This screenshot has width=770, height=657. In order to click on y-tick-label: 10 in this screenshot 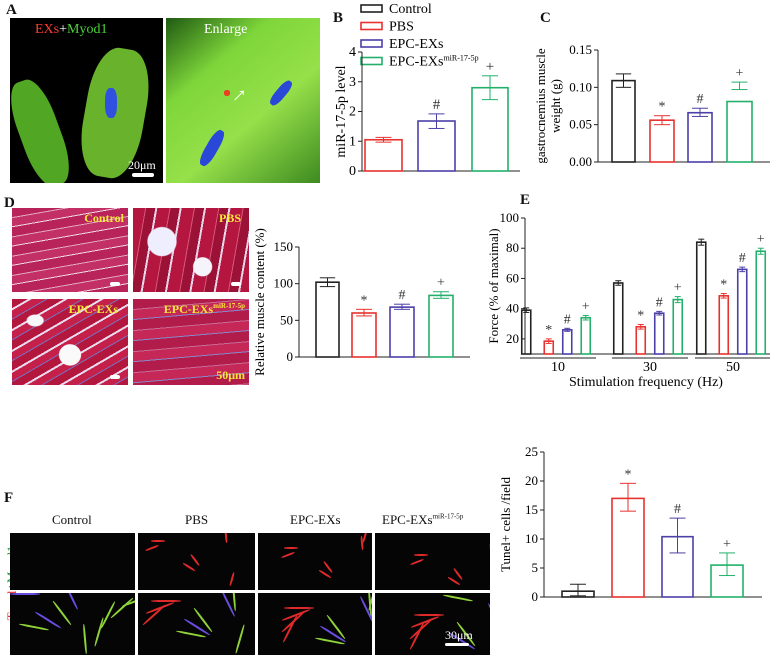, I will do `click(531, 538)`.